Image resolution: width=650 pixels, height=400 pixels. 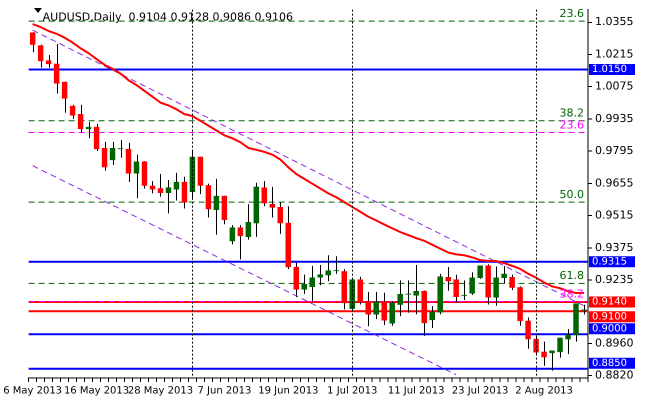 I want to click on y-tick-label: 1.0215, so click(x=614, y=53).